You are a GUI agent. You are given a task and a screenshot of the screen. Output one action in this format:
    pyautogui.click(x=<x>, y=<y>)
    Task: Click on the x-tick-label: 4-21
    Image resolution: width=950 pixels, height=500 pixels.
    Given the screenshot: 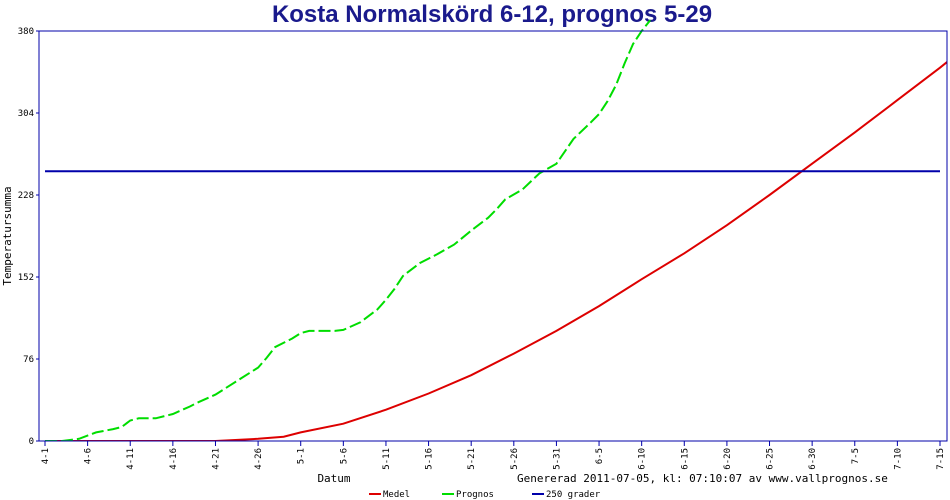 What is the action you would take?
    pyautogui.click(x=216, y=459)
    